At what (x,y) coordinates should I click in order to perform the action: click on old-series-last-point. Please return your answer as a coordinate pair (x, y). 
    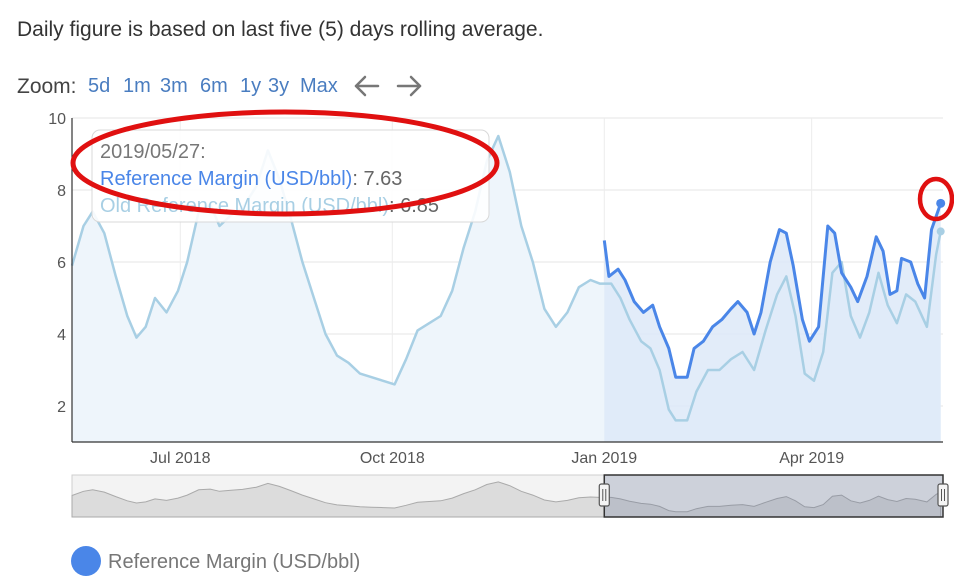
    Looking at the image, I should click on (940, 231).